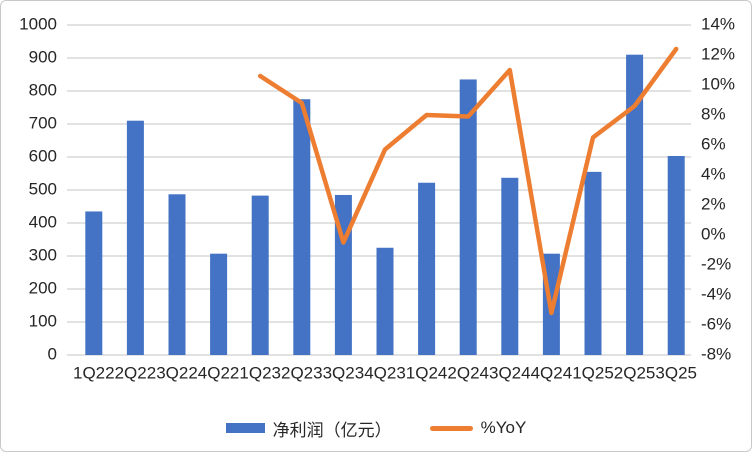  Describe the element at coordinates (177, 274) in the screenshot. I see `bar-3Q22` at that location.